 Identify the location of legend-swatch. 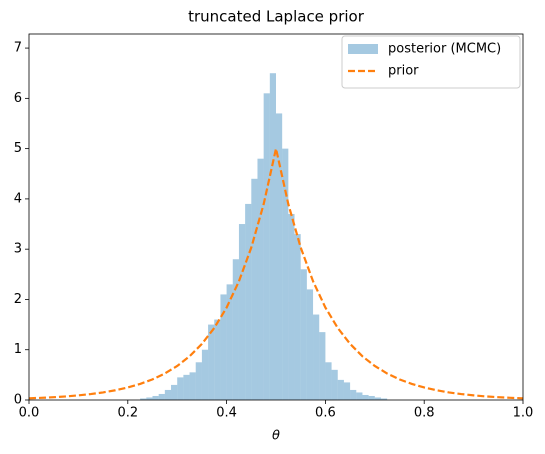
(363, 49).